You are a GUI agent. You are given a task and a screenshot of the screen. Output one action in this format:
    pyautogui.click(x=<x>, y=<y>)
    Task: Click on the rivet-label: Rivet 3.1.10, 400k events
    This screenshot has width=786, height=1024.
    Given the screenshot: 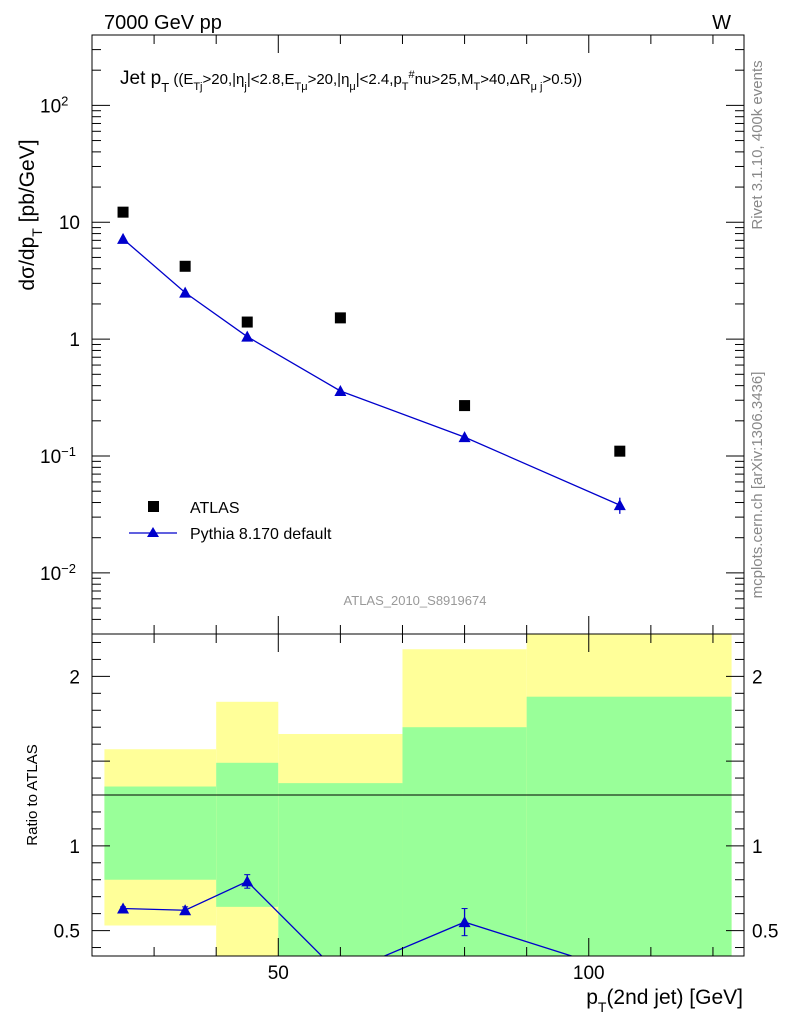 What is the action you would take?
    pyautogui.click(x=757, y=144)
    